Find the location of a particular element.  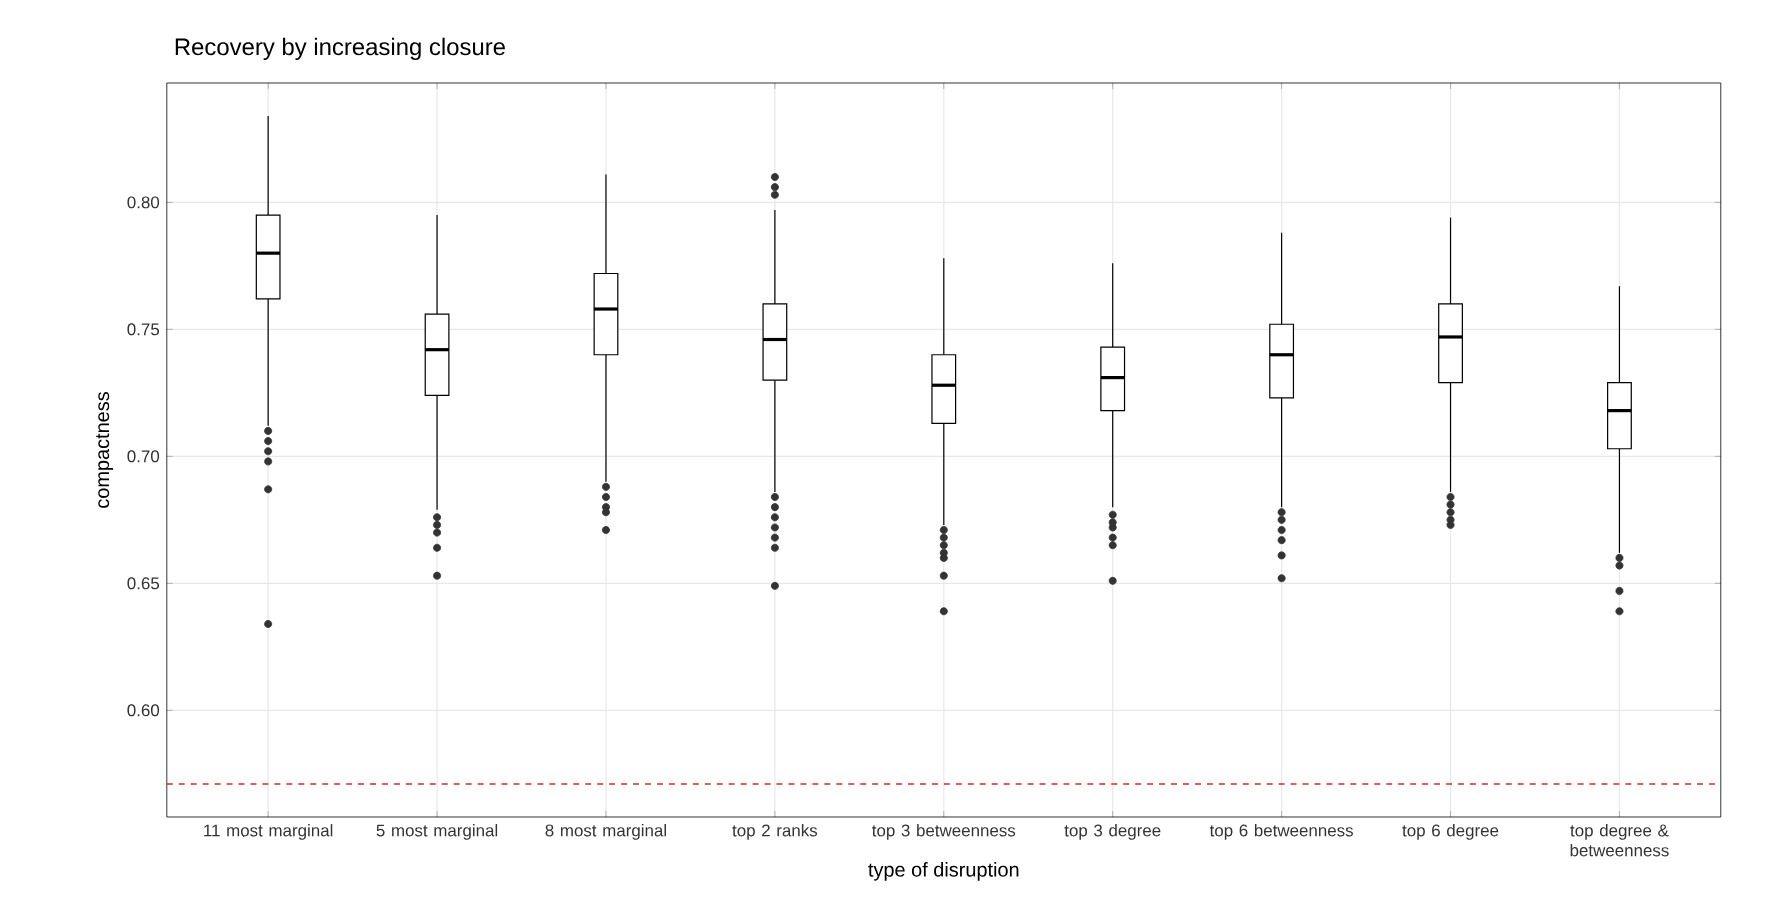

y-tick-label: 0.70 is located at coordinates (143, 456).